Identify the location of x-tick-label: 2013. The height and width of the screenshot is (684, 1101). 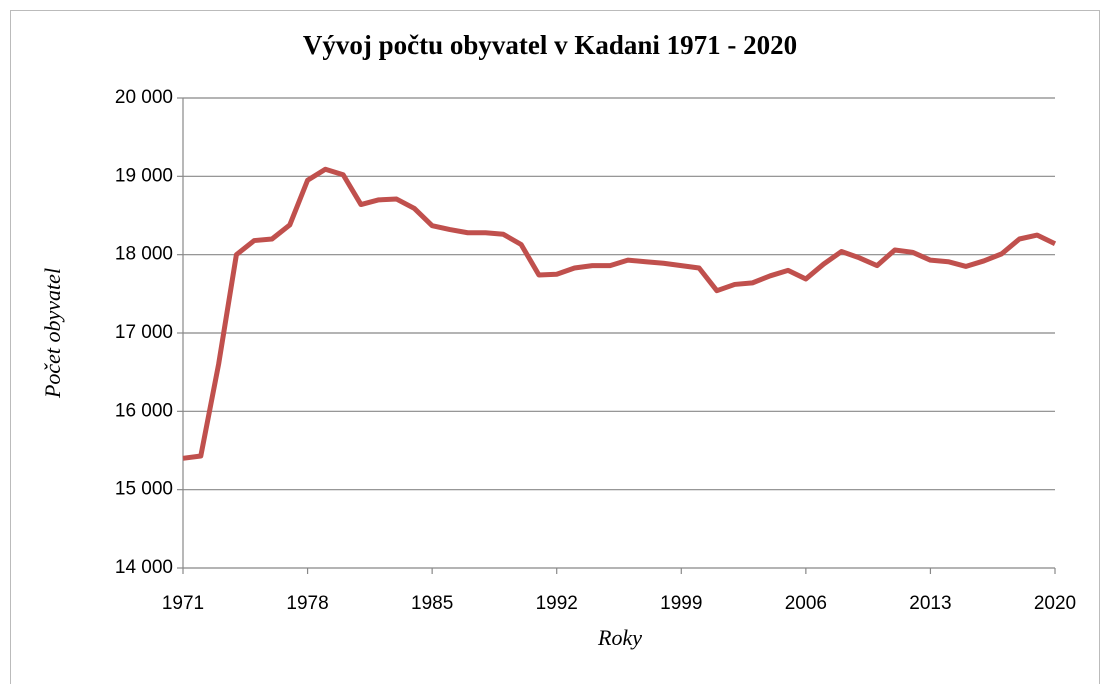
(930, 603).